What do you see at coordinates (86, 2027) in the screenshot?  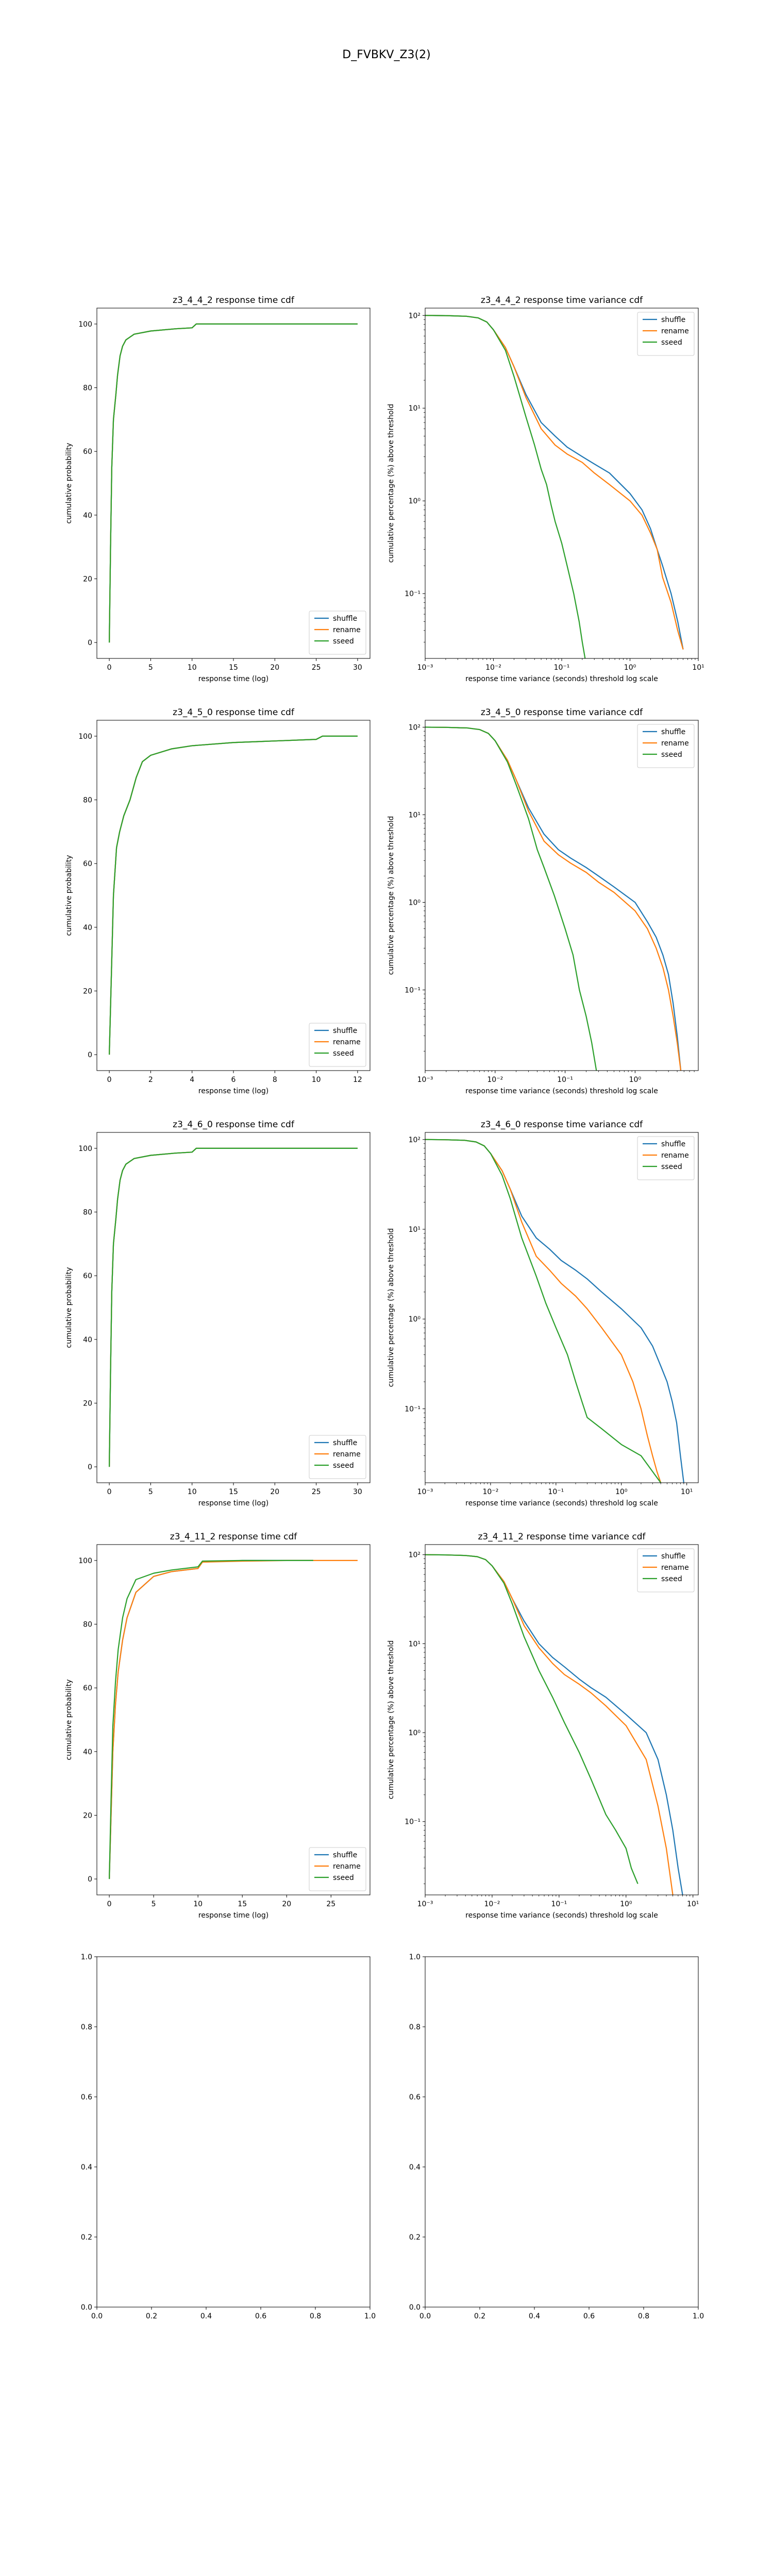 I see `y-tick-label: 0.8` at bounding box center [86, 2027].